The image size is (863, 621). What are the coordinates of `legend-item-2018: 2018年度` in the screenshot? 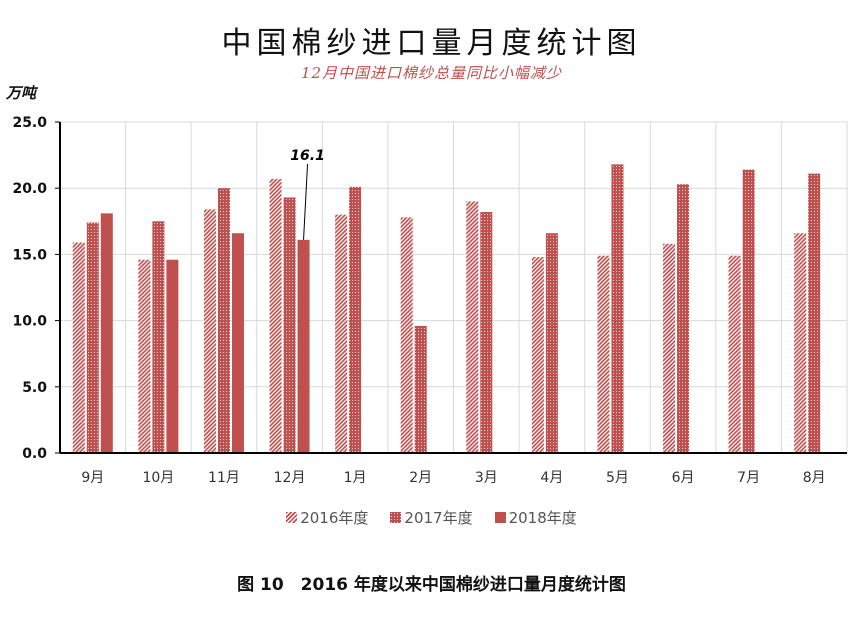 It's located at (535, 517).